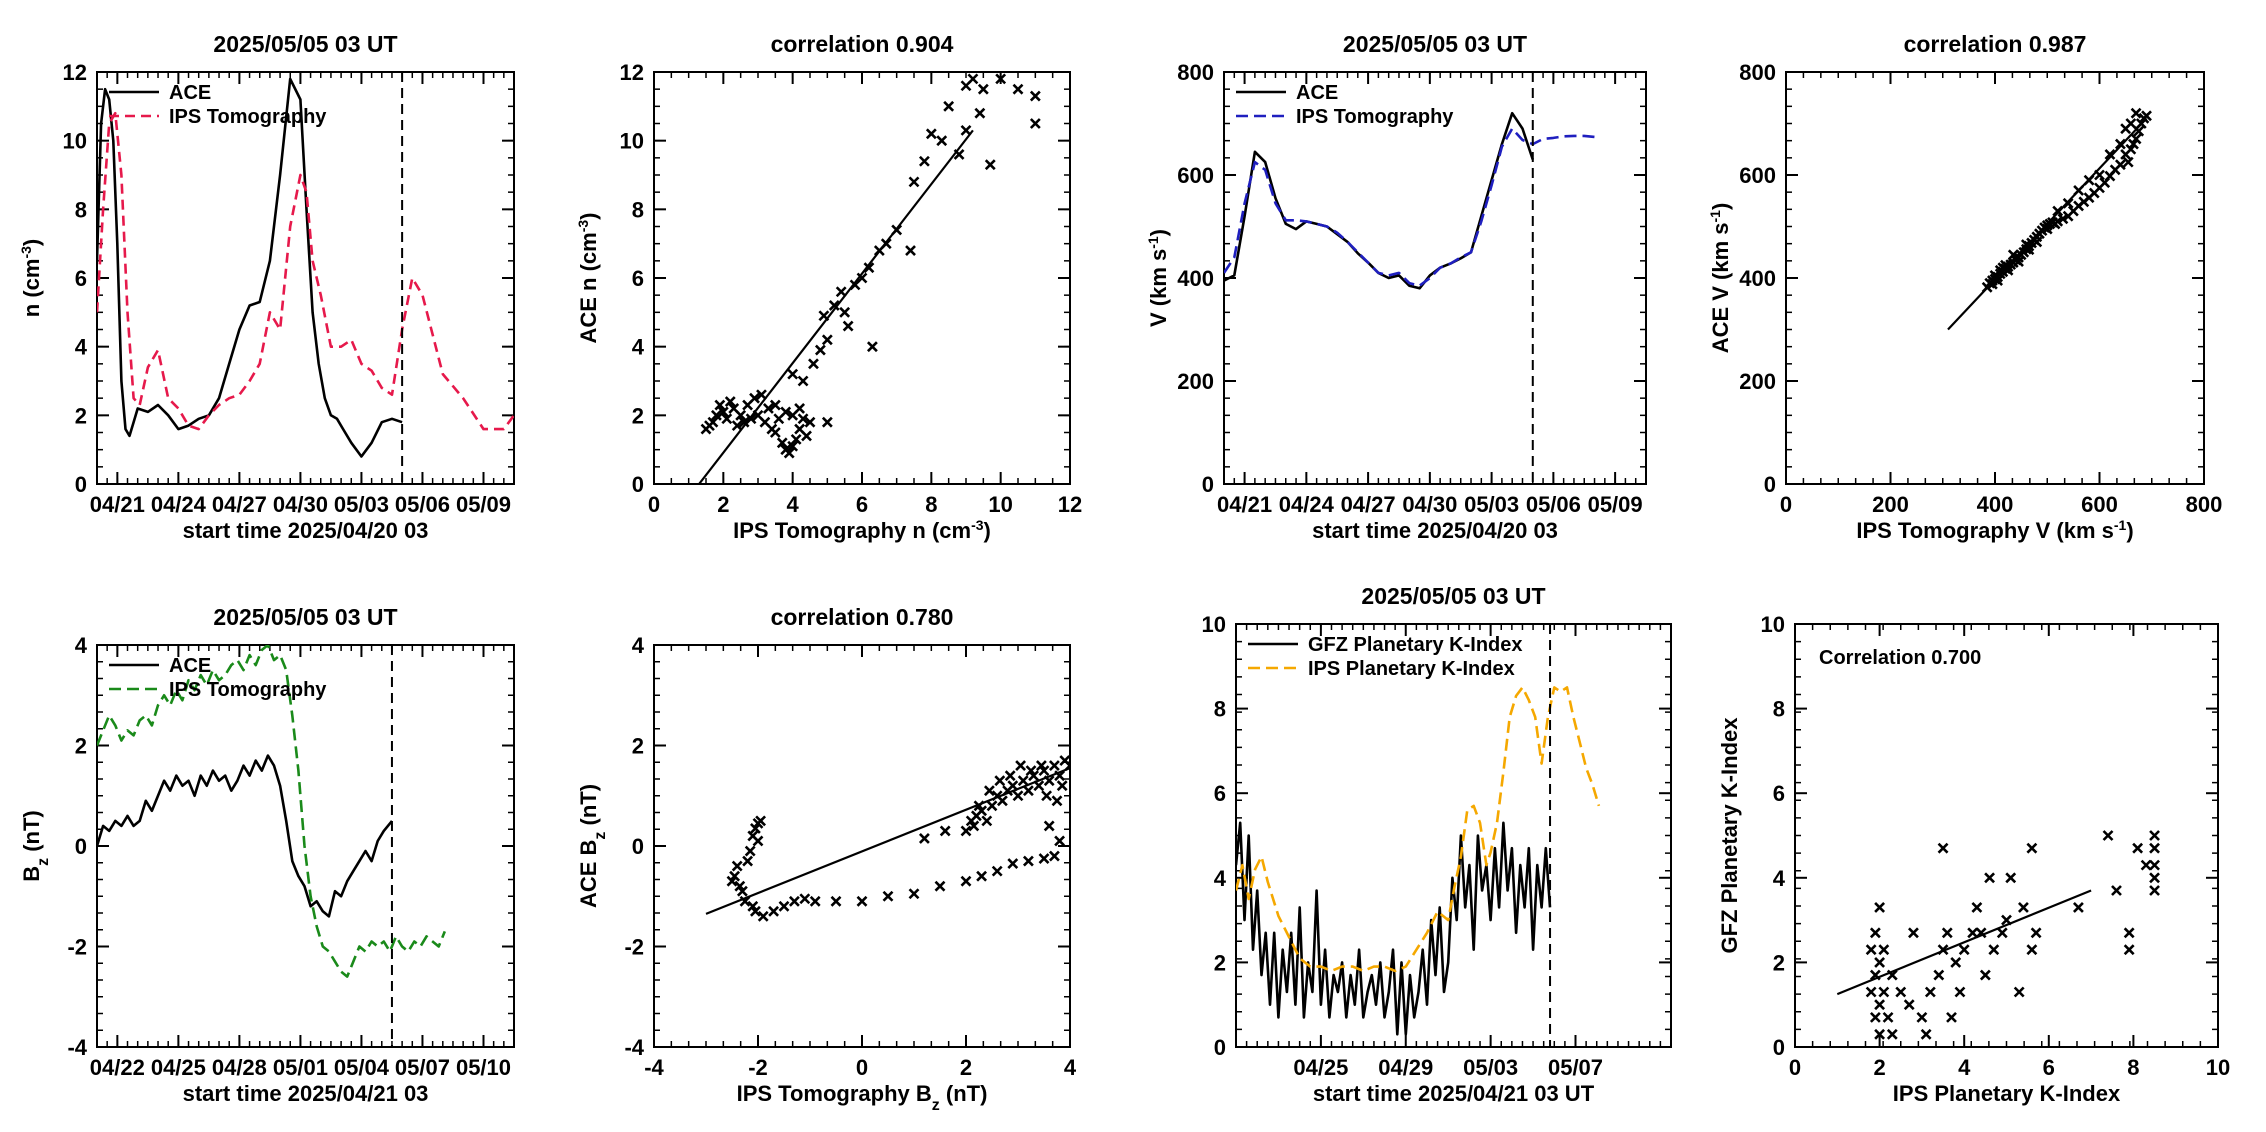 This screenshot has width=2266, height=1132. What do you see at coordinates (1405, 1067) in the screenshot?
I see `x-tick-label: 04/29` at bounding box center [1405, 1067].